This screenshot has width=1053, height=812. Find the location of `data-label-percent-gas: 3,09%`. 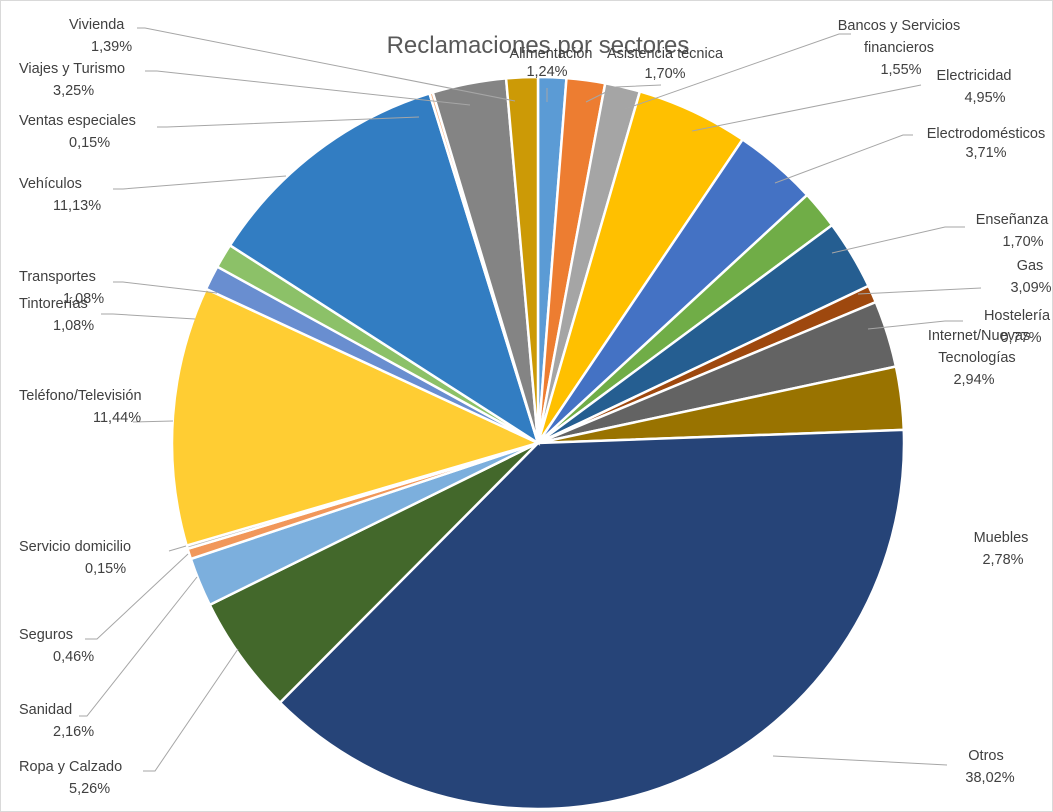

data-label-percent-gas: 3,09% is located at coordinates (1030, 288).